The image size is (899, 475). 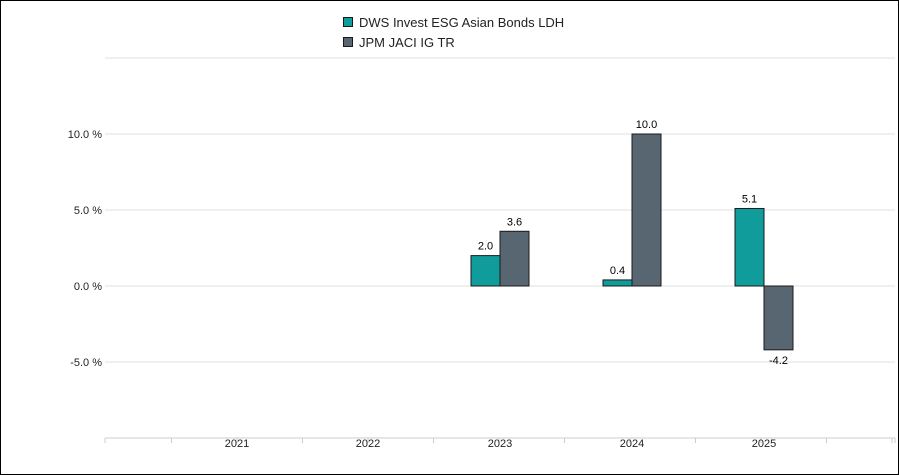 I want to click on bar-jpm-2025, so click(x=778, y=318).